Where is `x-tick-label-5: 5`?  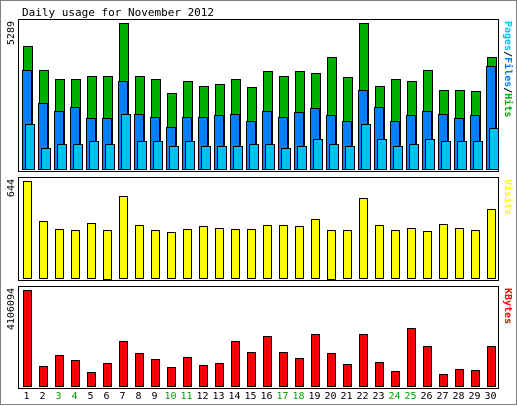
x-tick-label-5: 5 is located at coordinates (90, 396).